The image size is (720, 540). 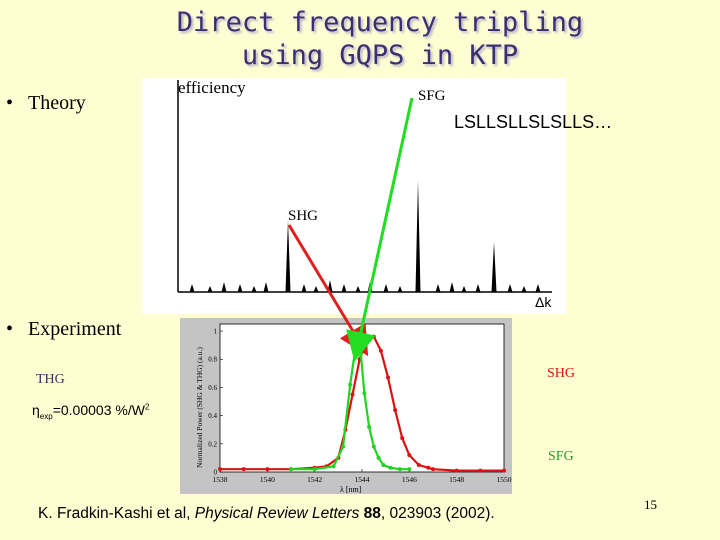 What do you see at coordinates (380, 55) in the screenshot?
I see `title-line-2: using GQPS in KTP` at bounding box center [380, 55].